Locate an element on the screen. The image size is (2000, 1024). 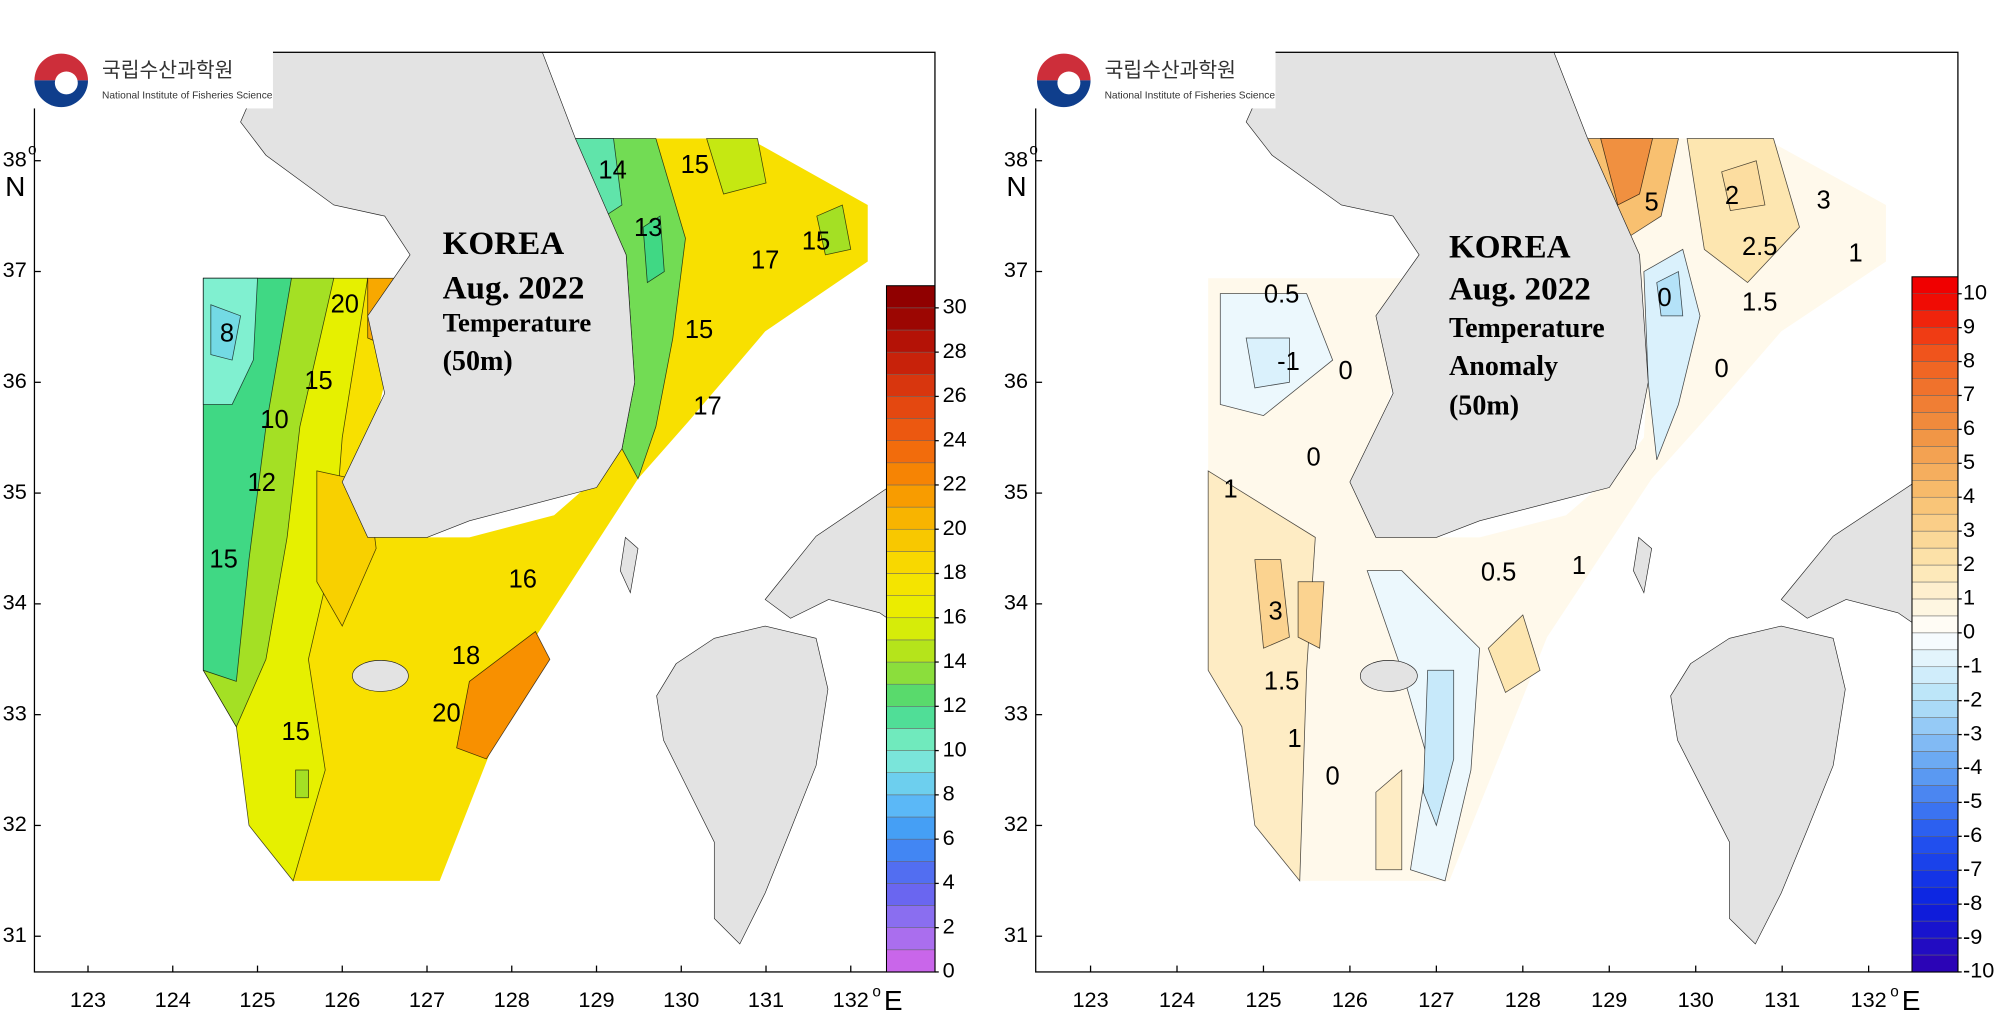
colorbar-tick-label: 6 is located at coordinates (1969, 427).